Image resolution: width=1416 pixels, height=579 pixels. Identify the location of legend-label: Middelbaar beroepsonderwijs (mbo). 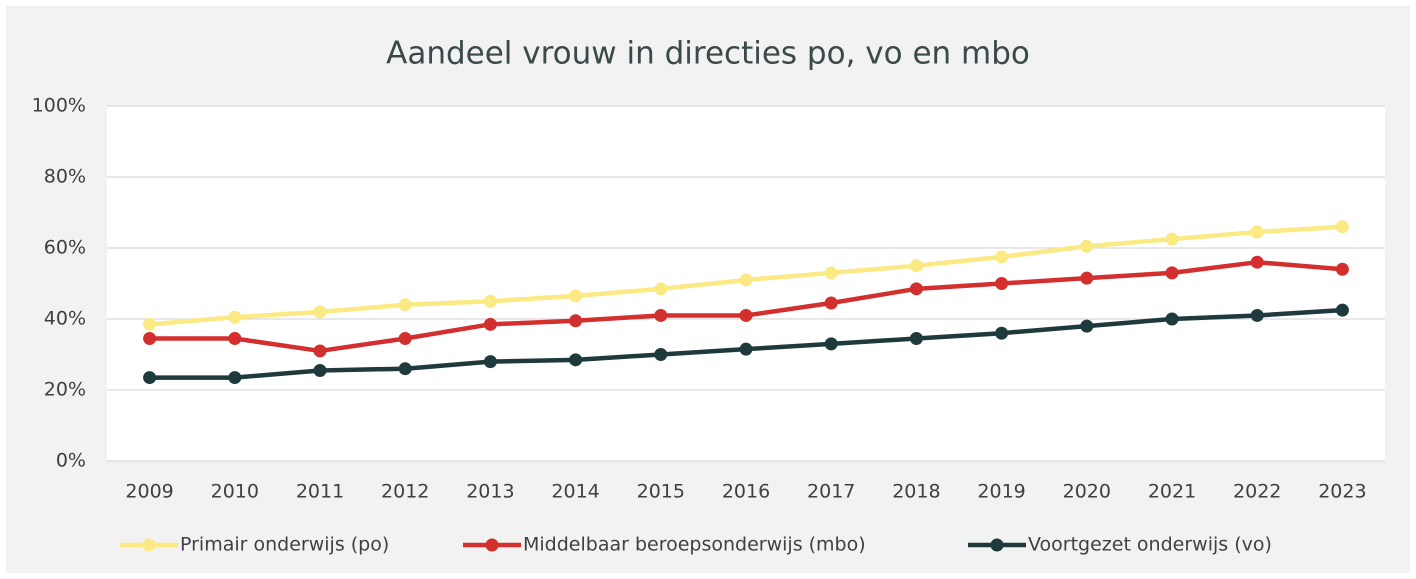
(694, 545).